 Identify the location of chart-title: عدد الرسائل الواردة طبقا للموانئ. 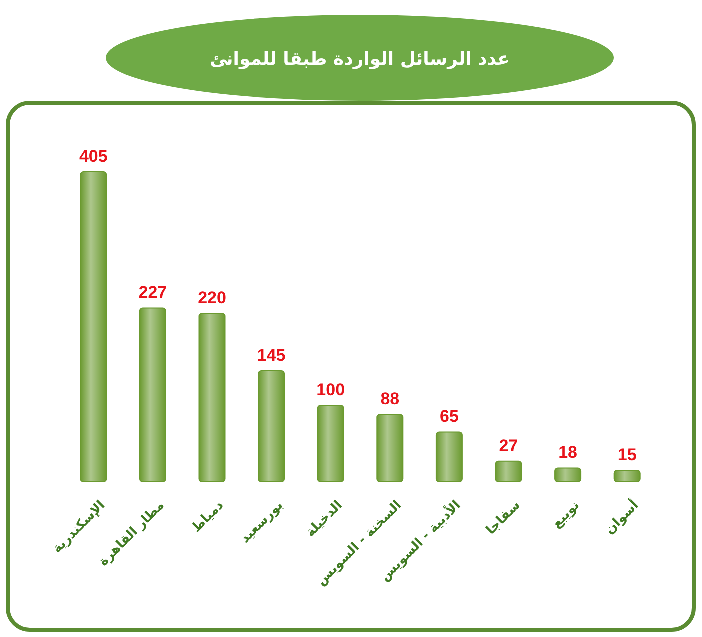
(360, 59).